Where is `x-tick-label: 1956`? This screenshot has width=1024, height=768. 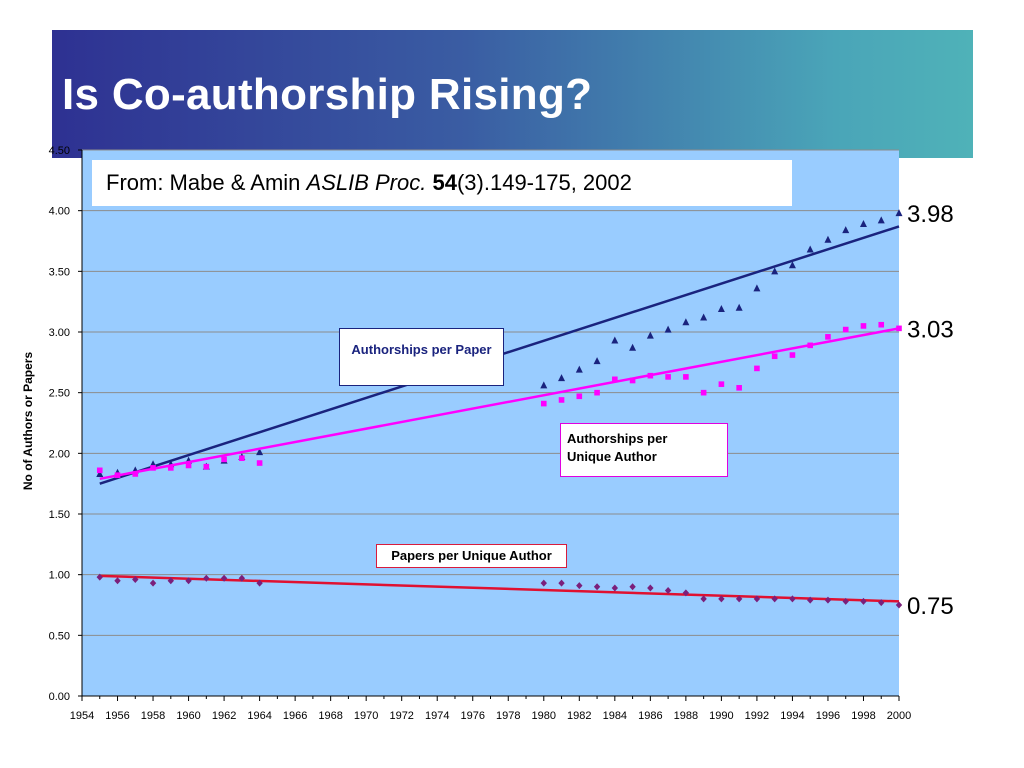
x-tick-label: 1956 is located at coordinates (117, 716).